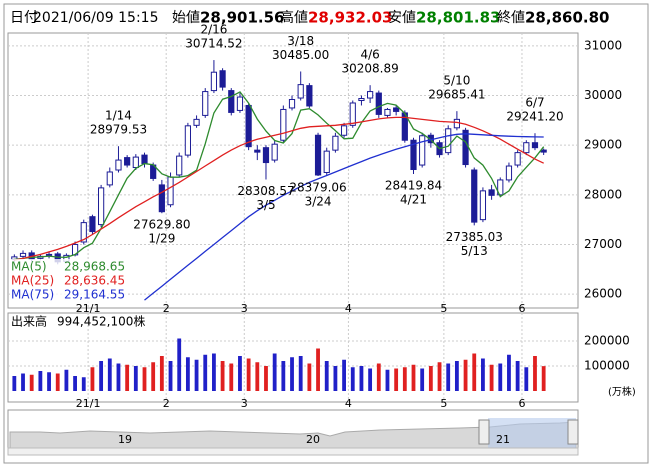 The image size is (653, 474). What do you see at coordinates (532, 433) in the screenshot?
I see `navigator-selection` at bounding box center [532, 433].